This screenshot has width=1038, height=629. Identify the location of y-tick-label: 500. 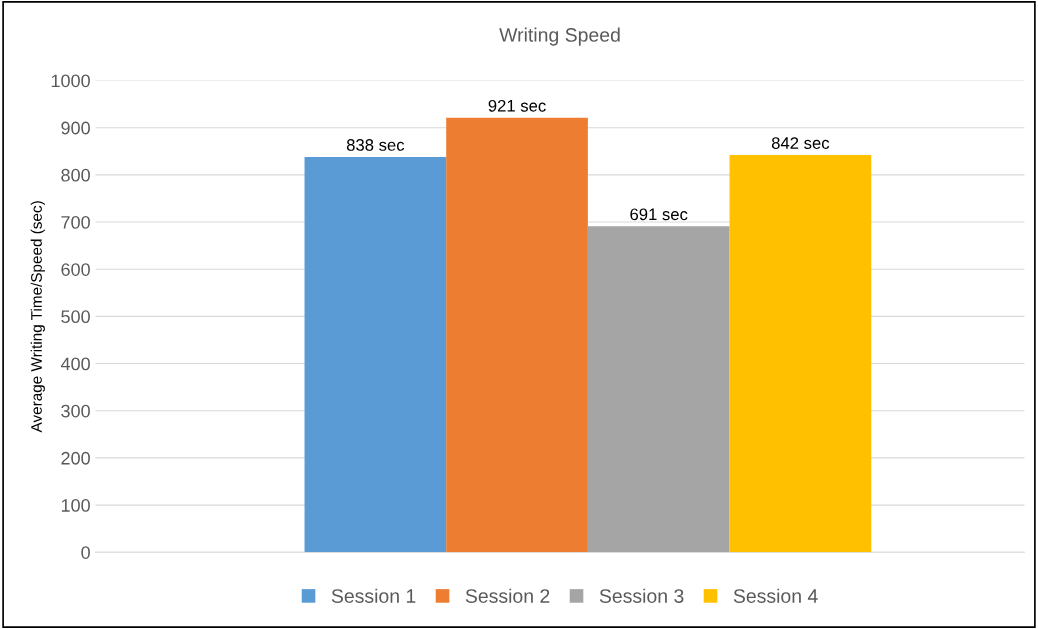
(75, 317).